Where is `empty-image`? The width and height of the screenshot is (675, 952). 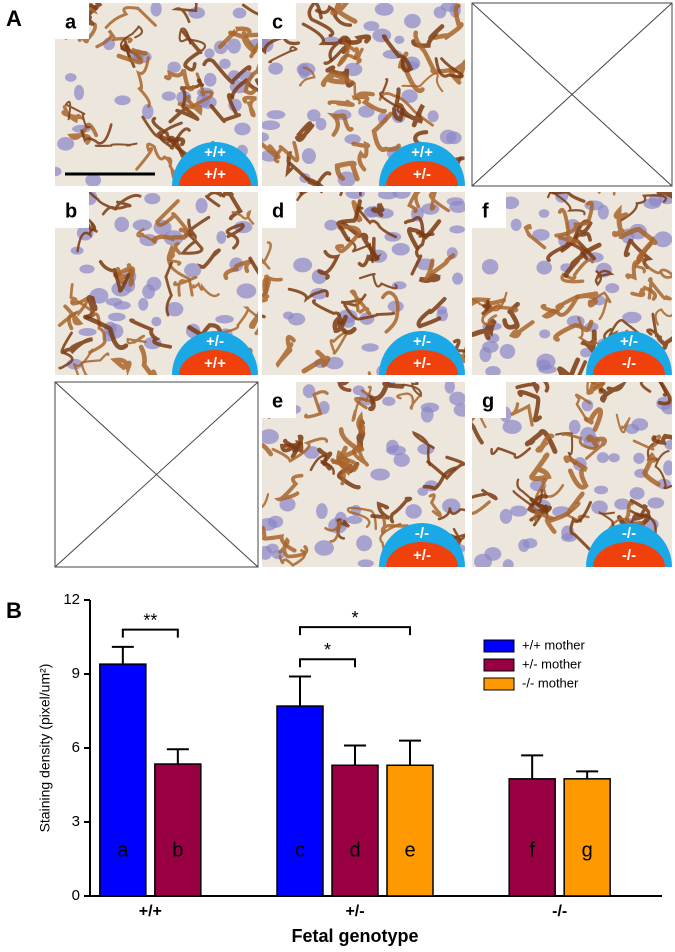 empty-image is located at coordinates (156, 474).